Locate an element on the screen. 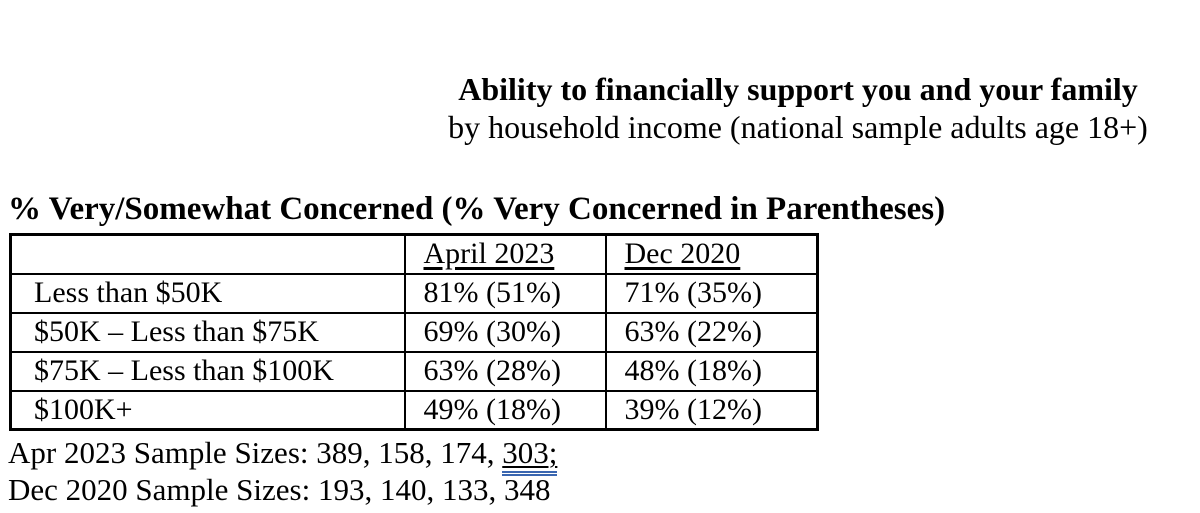 The width and height of the screenshot is (1200, 513). row-label-50k-75k: $50K – Less than $75K is located at coordinates (207, 332).